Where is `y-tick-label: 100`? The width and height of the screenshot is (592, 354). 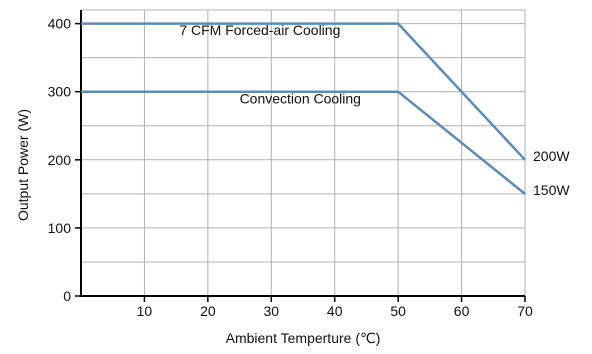
y-tick-label: 100 is located at coordinates (60, 228).